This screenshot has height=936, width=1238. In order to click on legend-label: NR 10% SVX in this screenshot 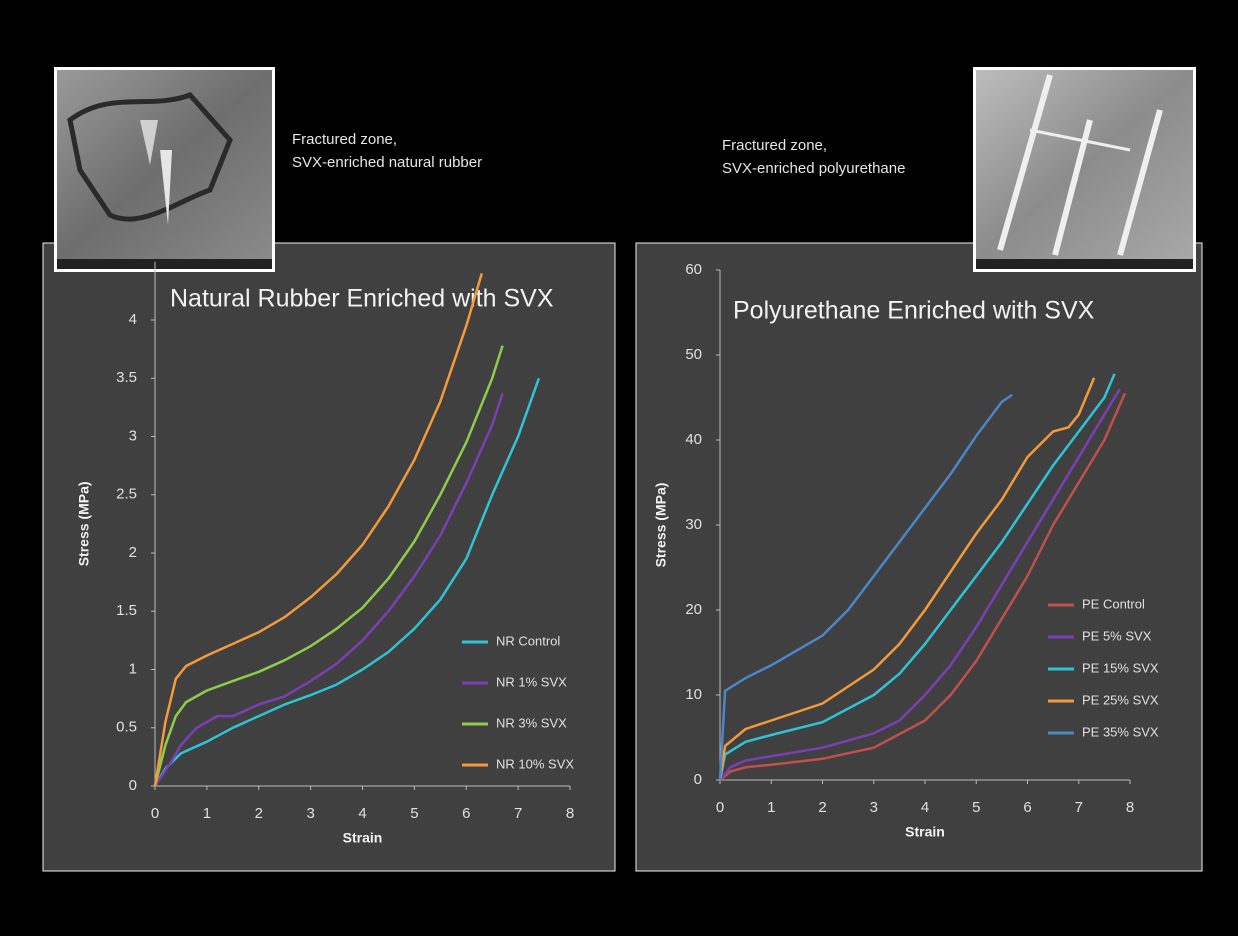, I will do `click(535, 763)`.